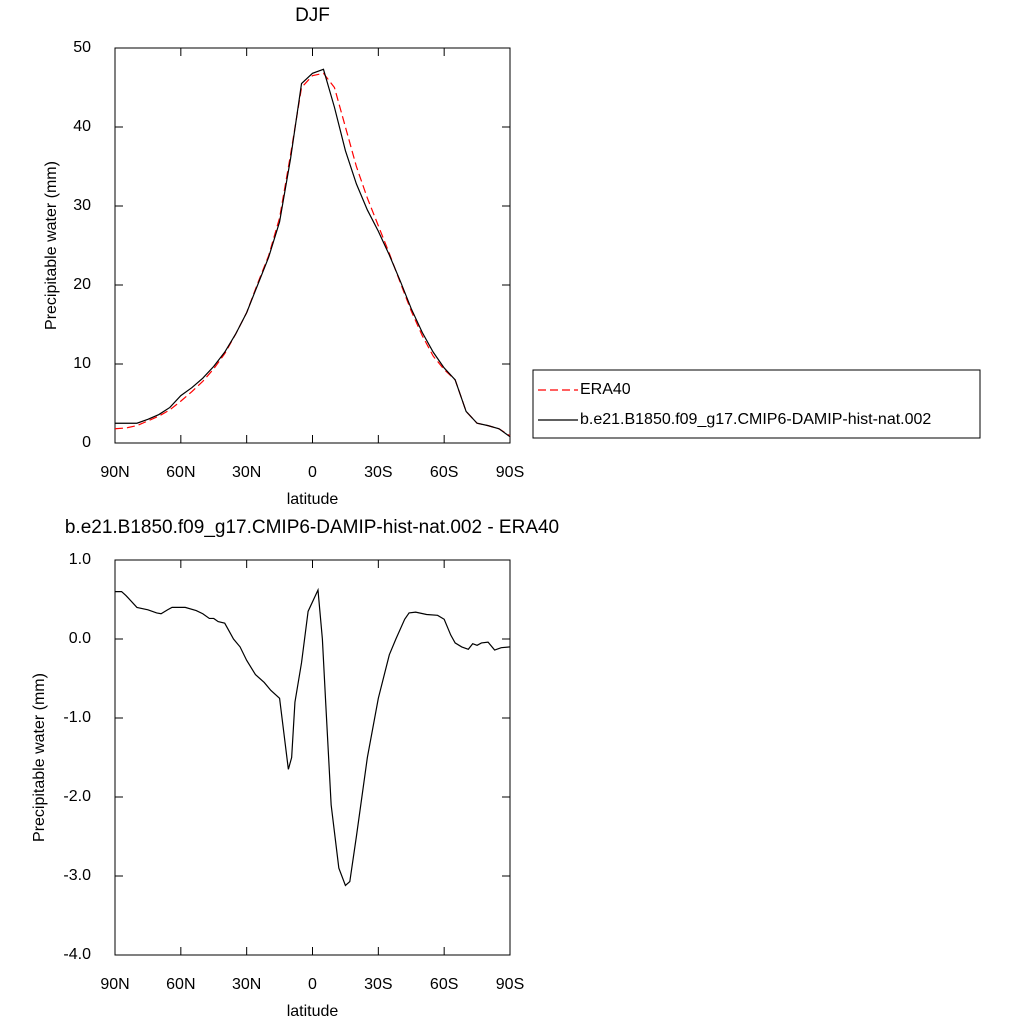 The image size is (1024, 1024). What do you see at coordinates (77, 717) in the screenshot?
I see `y-tick-label: -1.0` at bounding box center [77, 717].